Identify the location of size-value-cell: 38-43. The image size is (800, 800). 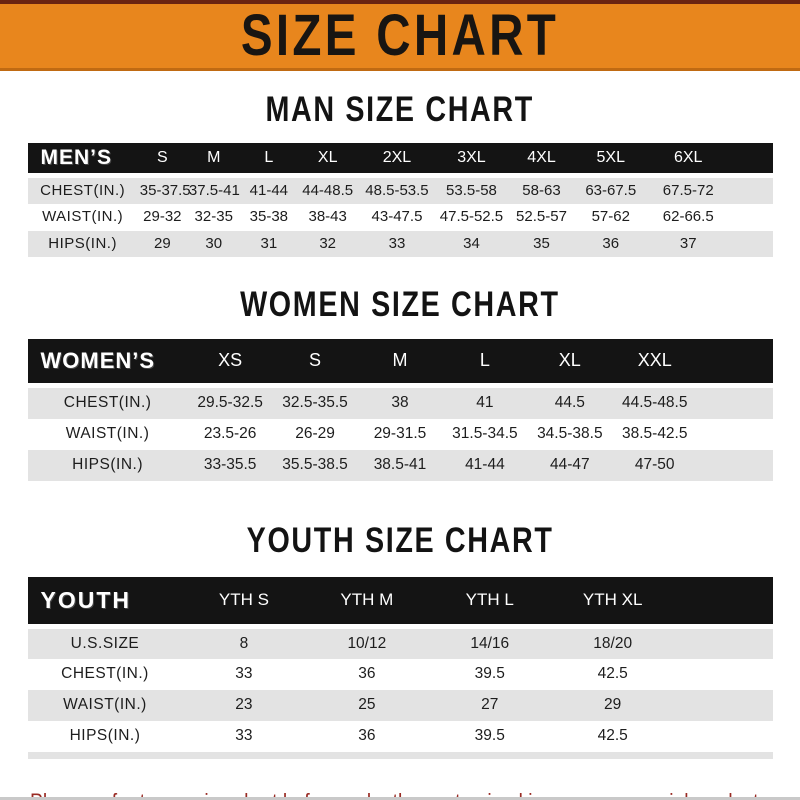
(327, 217).